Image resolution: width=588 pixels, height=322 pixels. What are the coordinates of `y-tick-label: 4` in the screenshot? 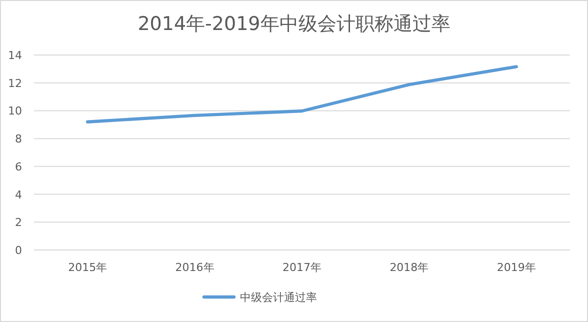 It's located at (18, 195).